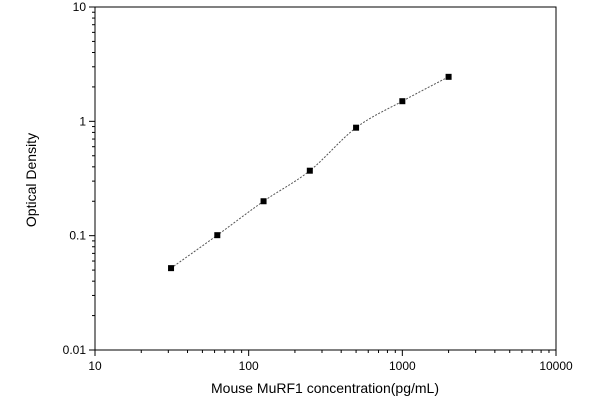  I want to click on y-tick-label: 0.1, so click(77, 236).